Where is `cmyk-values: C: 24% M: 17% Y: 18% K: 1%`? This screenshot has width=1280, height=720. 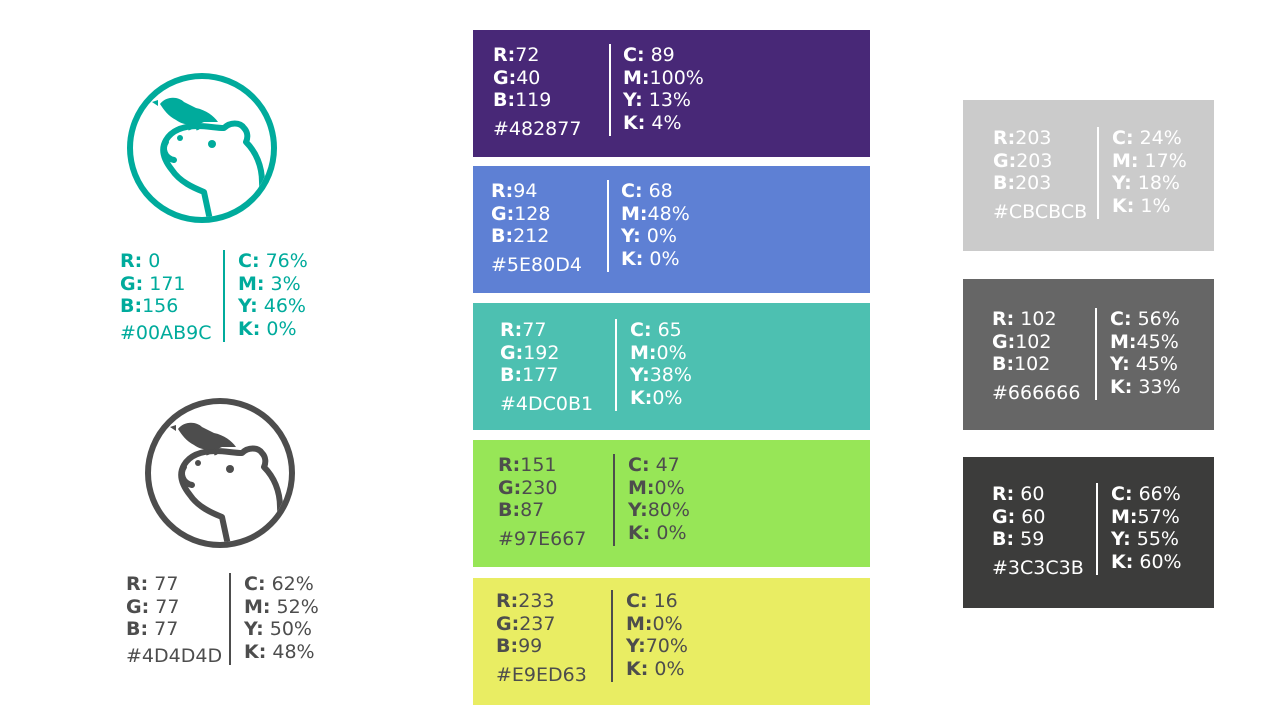 cmyk-values: C: 24% M: 17% Y: 18% K: 1% is located at coordinates (1149, 172).